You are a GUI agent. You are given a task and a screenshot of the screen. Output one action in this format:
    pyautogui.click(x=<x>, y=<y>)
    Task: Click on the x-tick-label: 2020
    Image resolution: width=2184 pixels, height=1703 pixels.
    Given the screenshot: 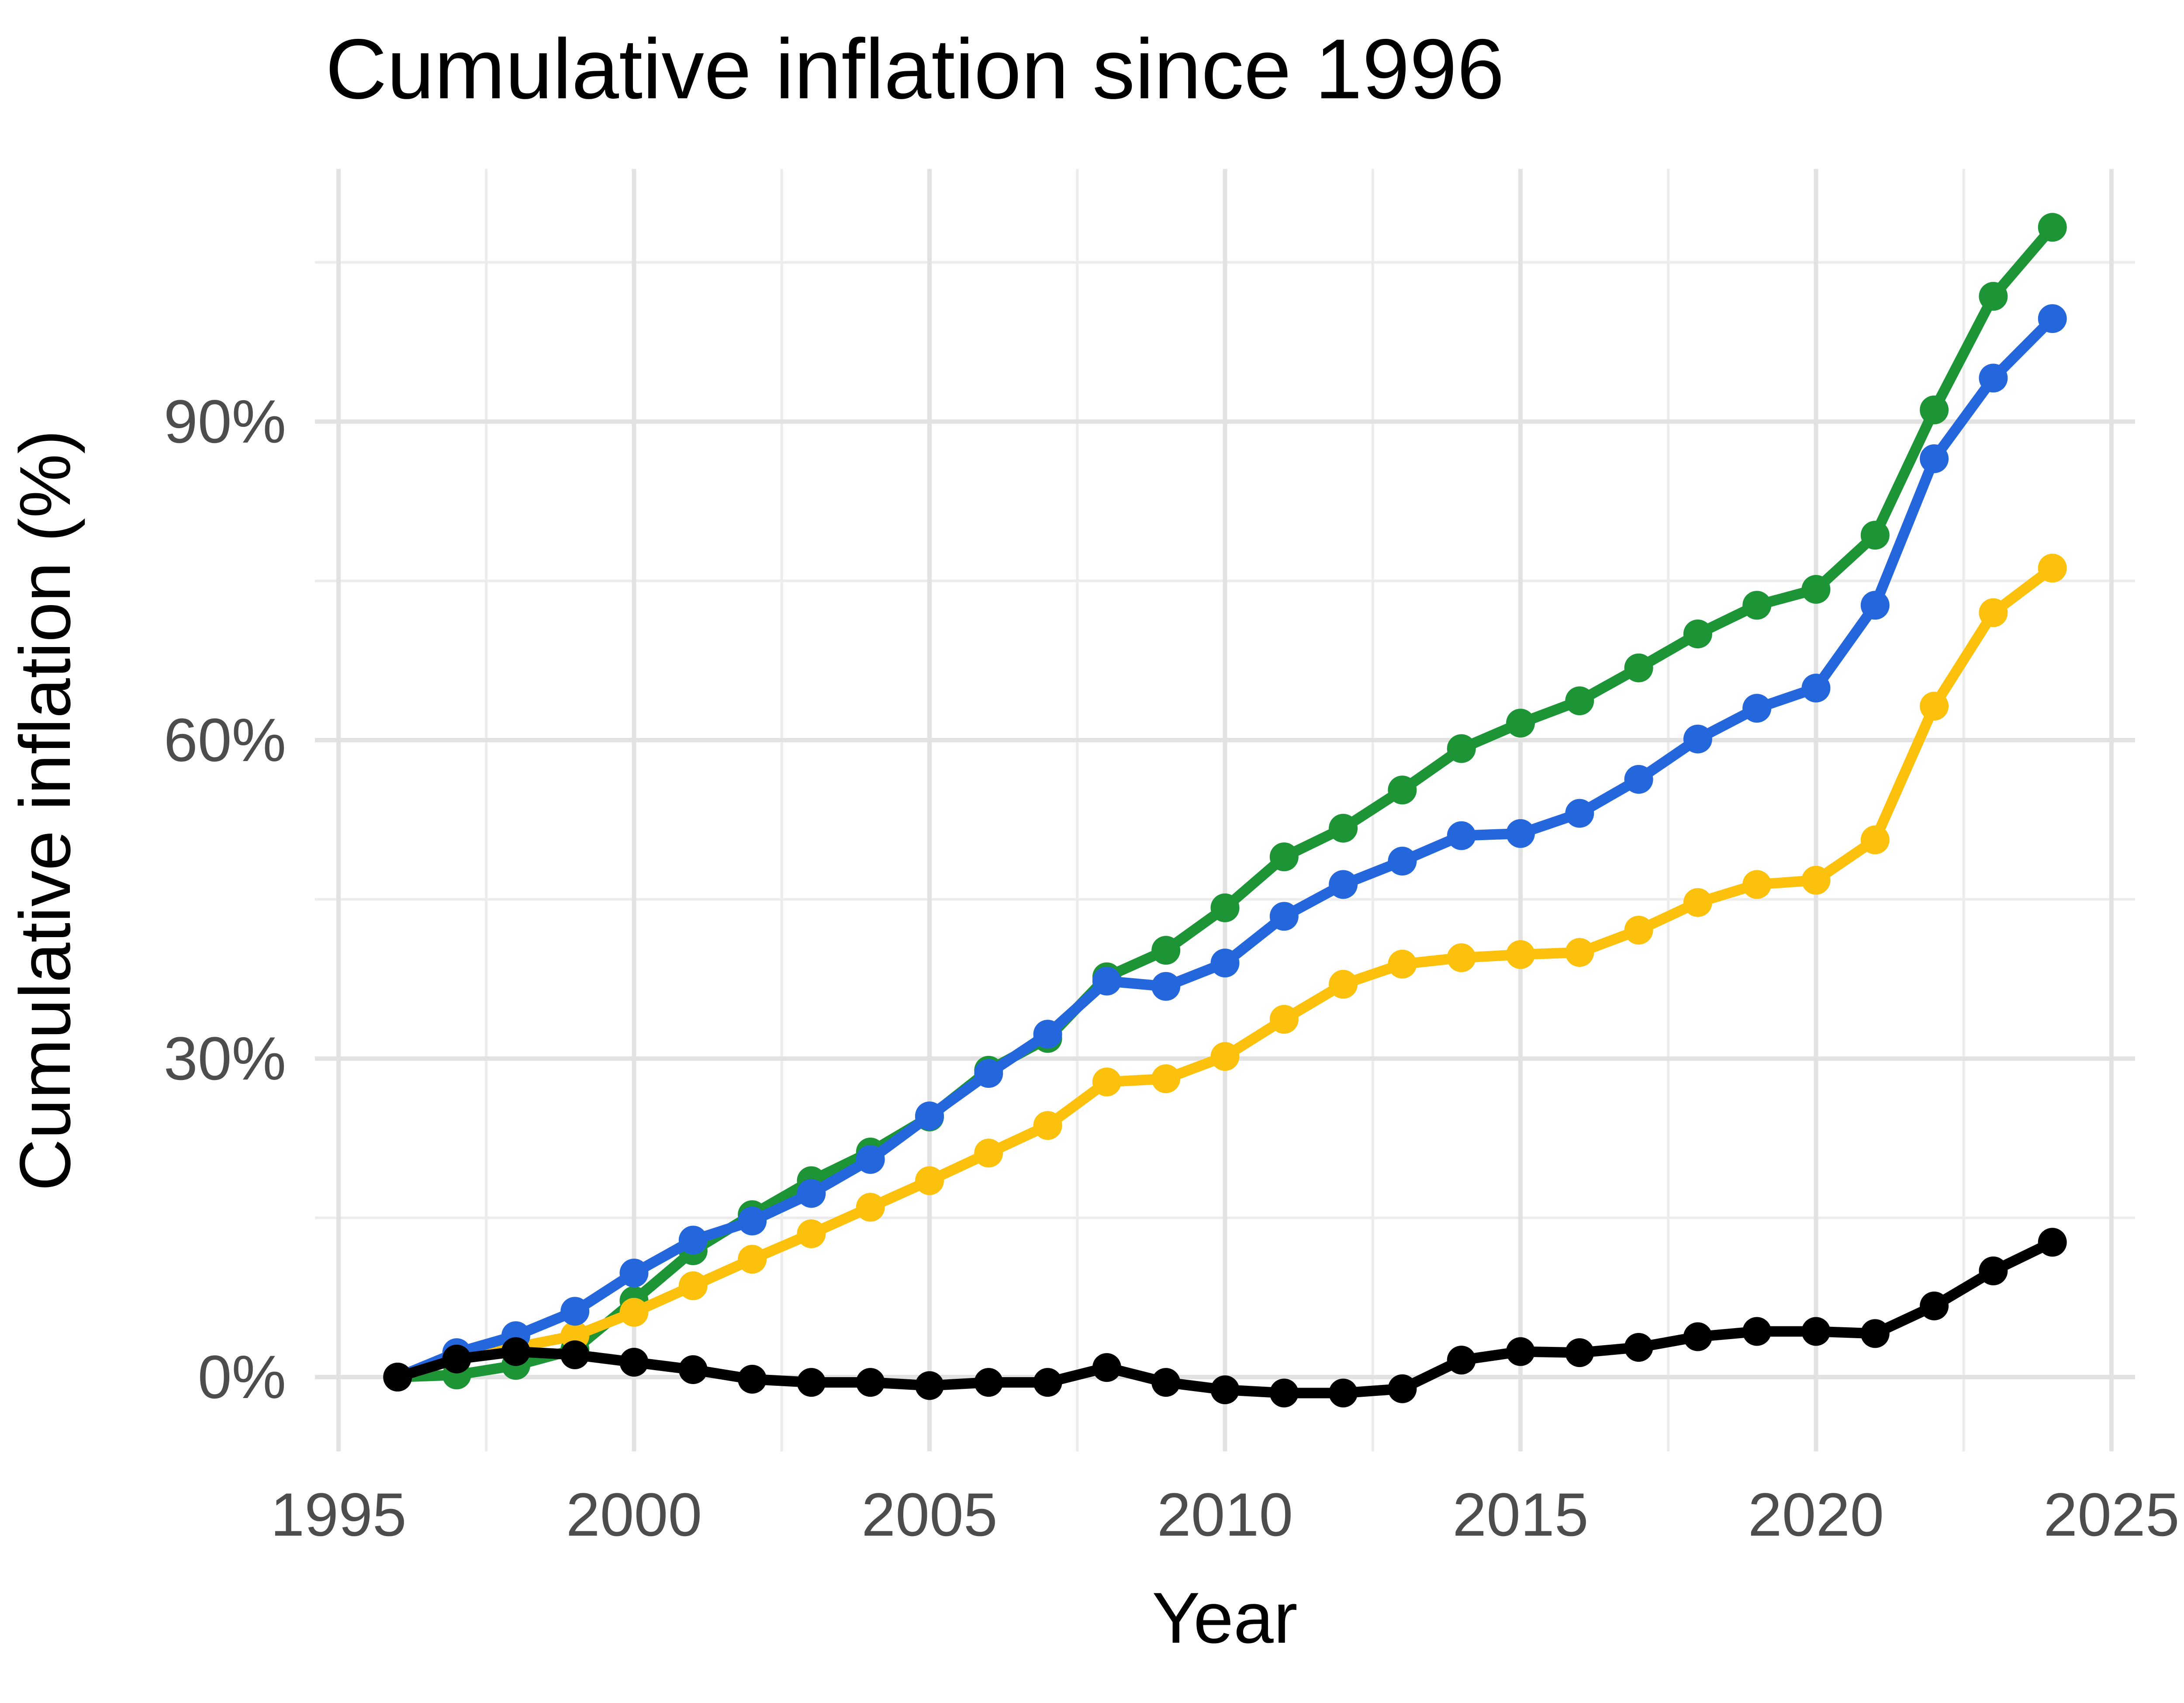 What is the action you would take?
    pyautogui.click(x=1816, y=1514)
    